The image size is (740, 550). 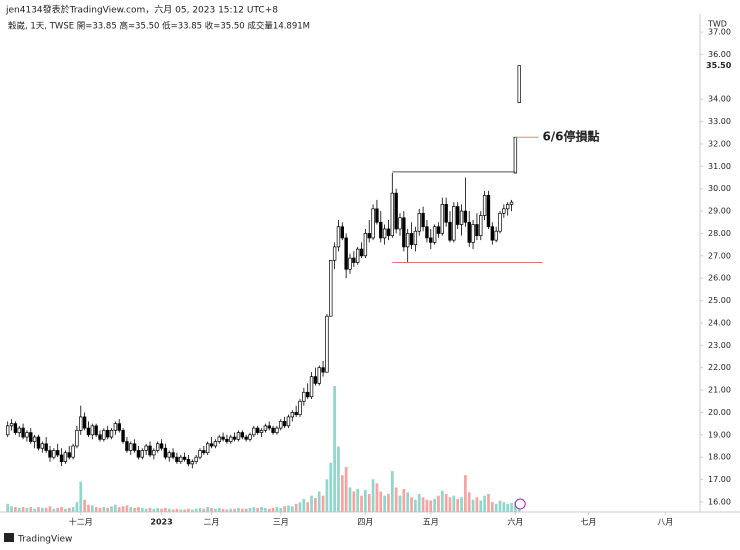 I want to click on y-tick-label: 20.00, so click(x=719, y=412).